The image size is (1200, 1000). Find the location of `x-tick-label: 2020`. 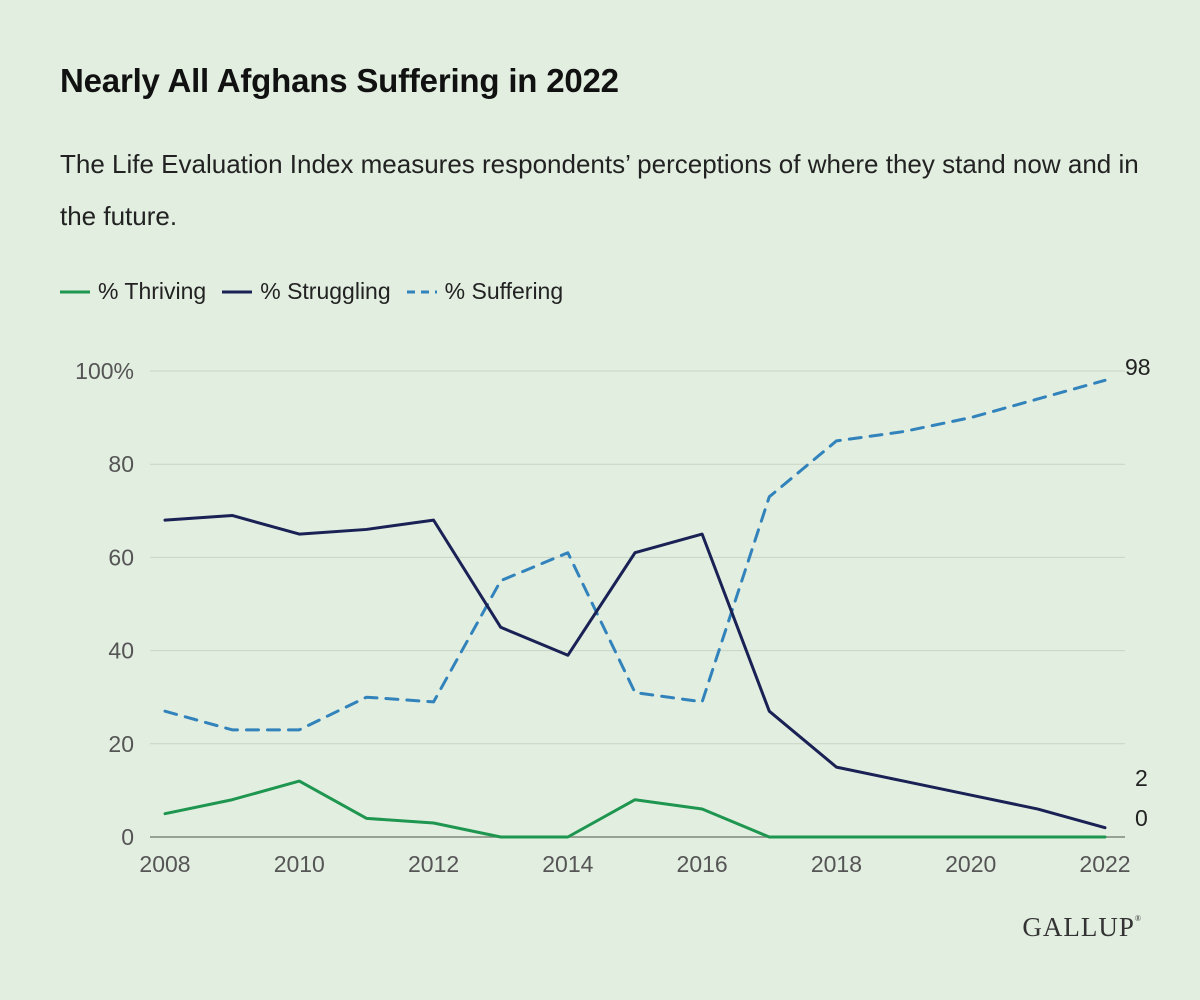

x-tick-label: 2020 is located at coordinates (970, 864).